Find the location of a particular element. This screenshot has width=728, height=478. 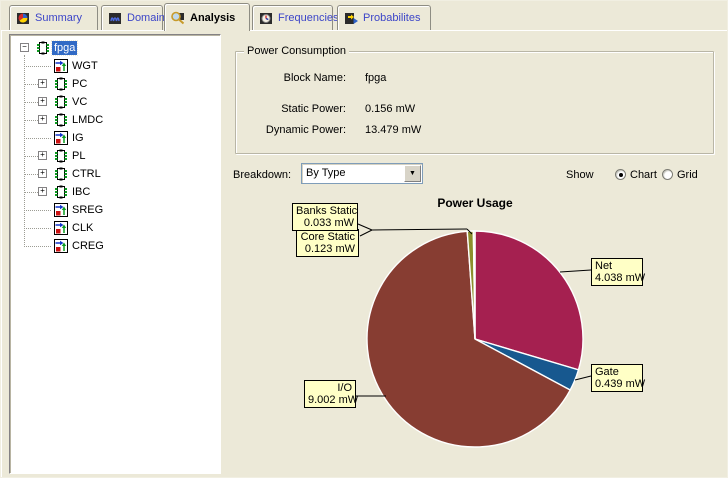

tab-analysis: Analysis is located at coordinates (207, 17).